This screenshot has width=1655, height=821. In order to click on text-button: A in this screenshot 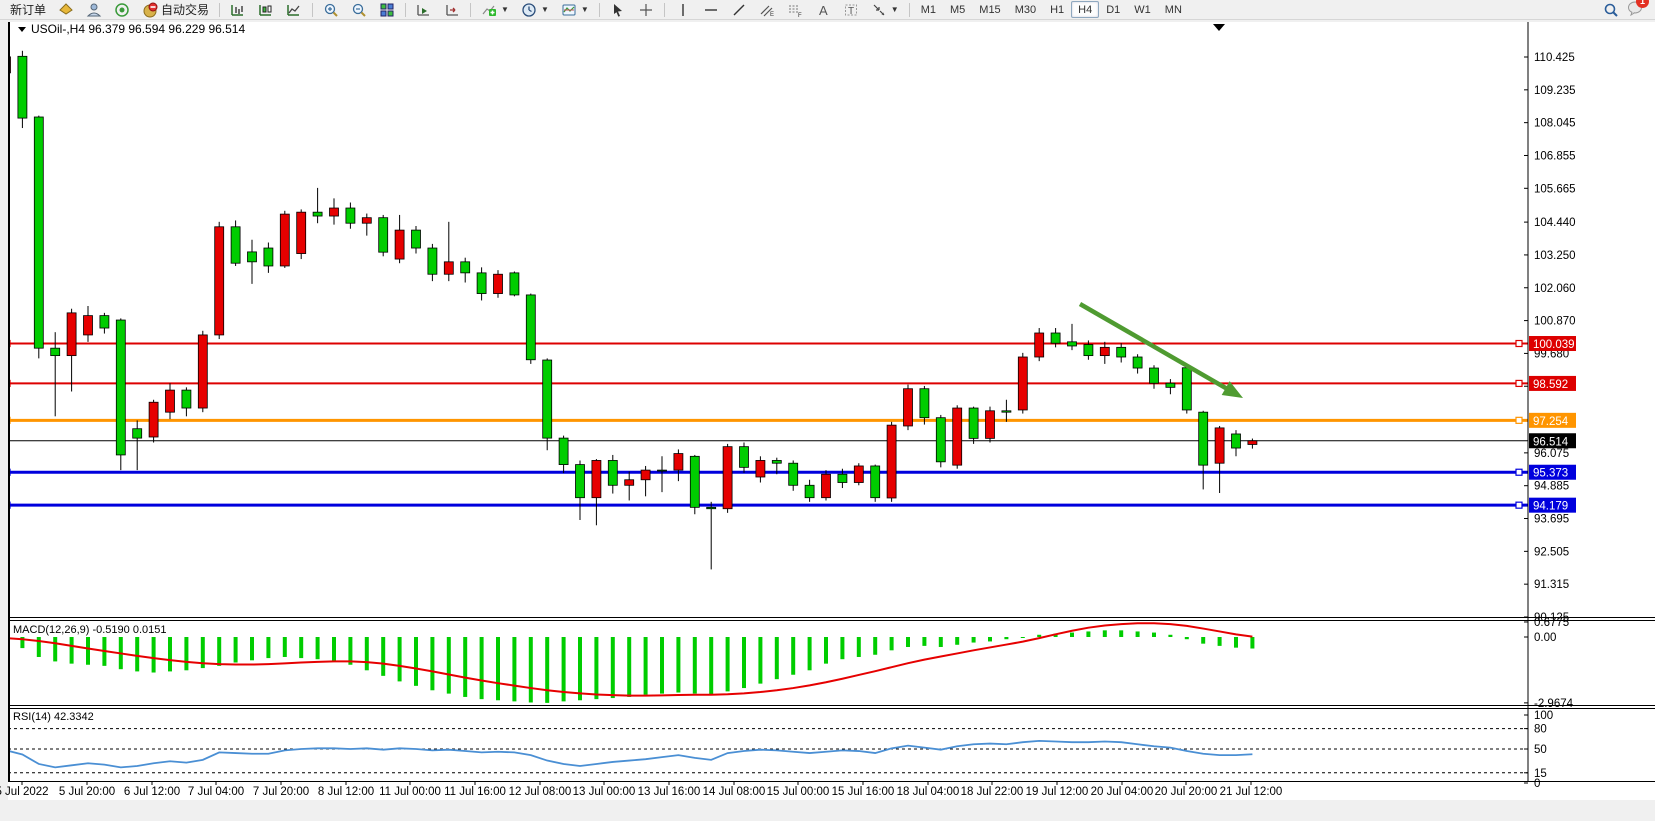, I will do `click(823, 10)`.